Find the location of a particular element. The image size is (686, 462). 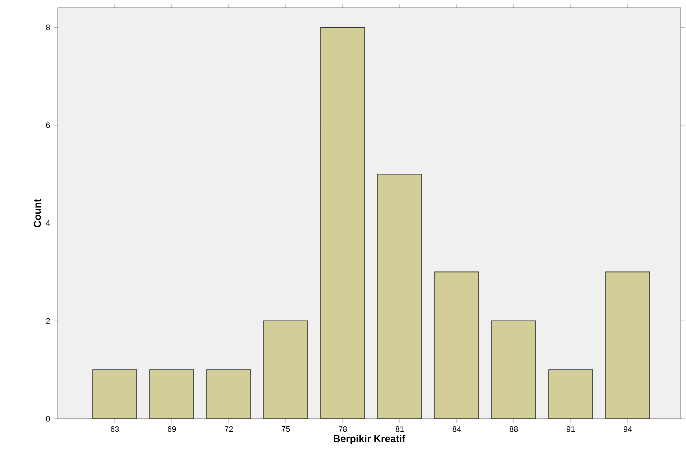

y-axis-title: Count is located at coordinates (38, 213).